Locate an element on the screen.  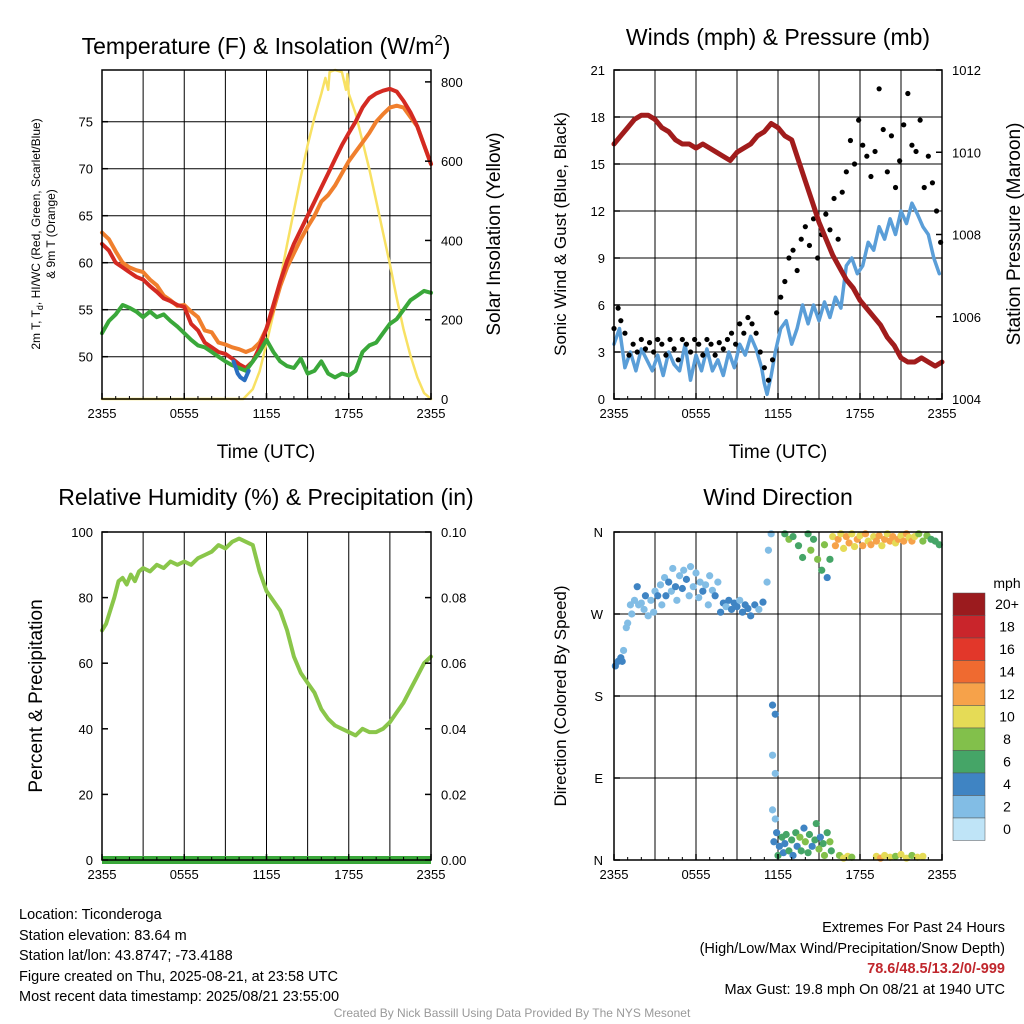
y2-tick-label: 400 is located at coordinates (452, 240).